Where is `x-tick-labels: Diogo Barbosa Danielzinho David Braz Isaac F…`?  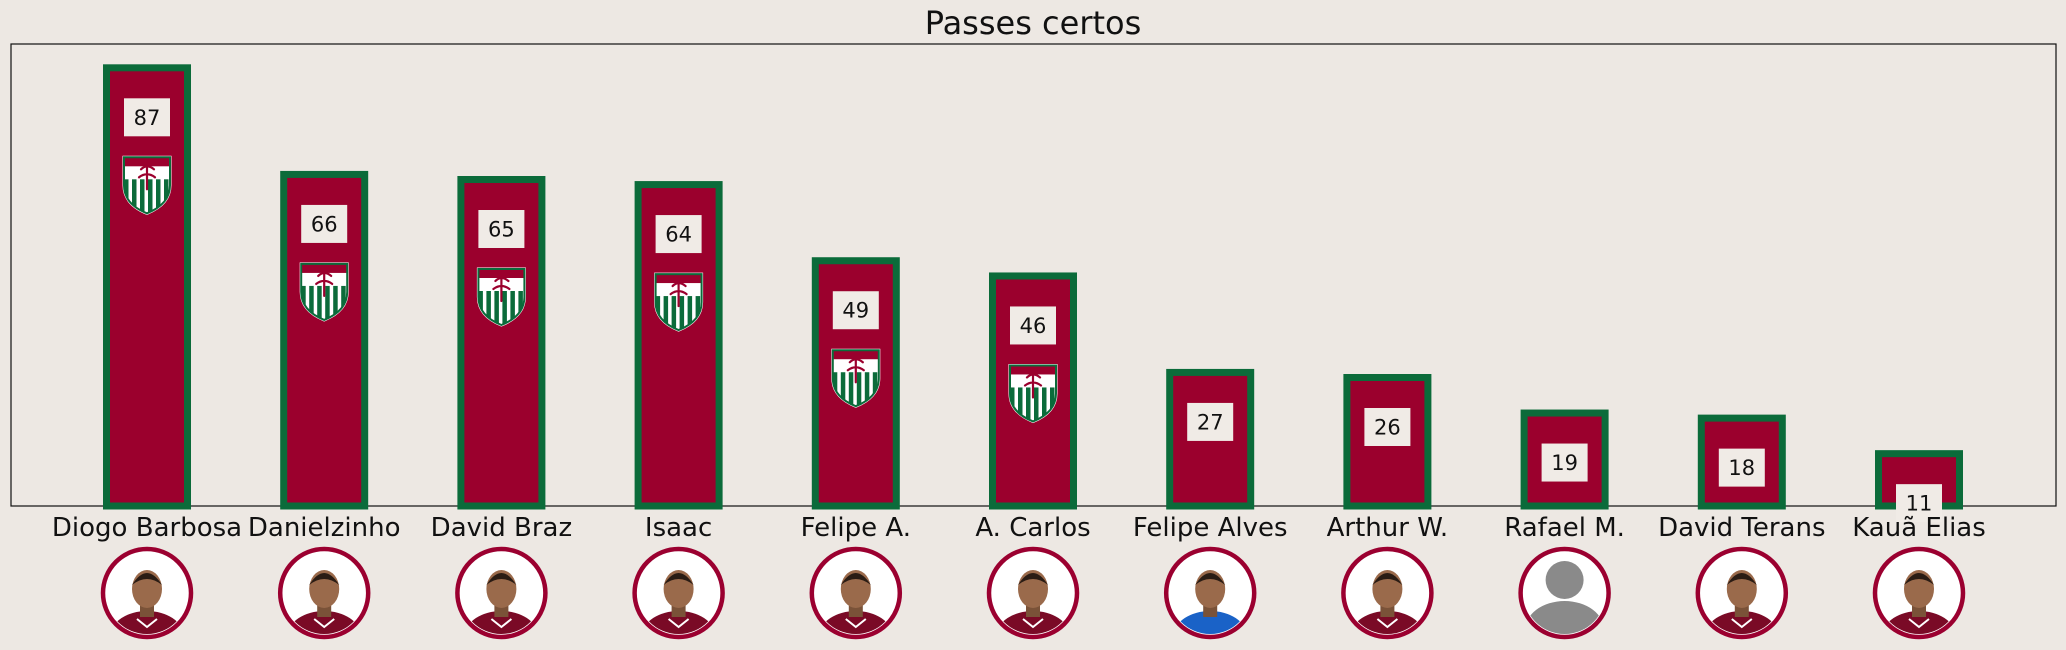 x-tick-labels: Diogo Barbosa Danielzinho David Braz Isaac F… is located at coordinates (1019, 528).